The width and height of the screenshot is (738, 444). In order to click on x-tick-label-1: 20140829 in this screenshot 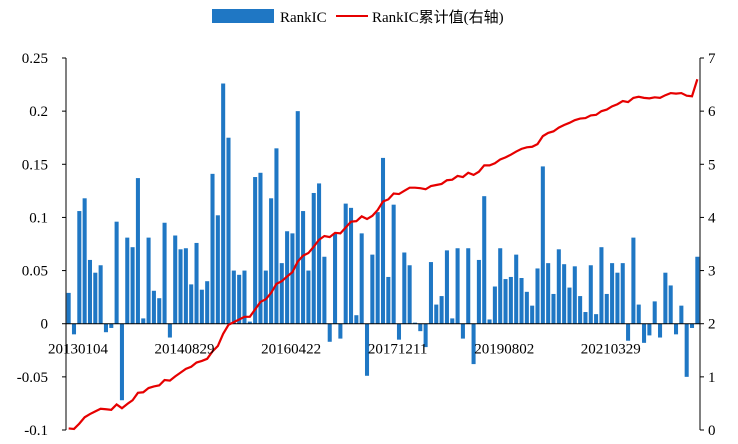, I will do `click(185, 350)`.